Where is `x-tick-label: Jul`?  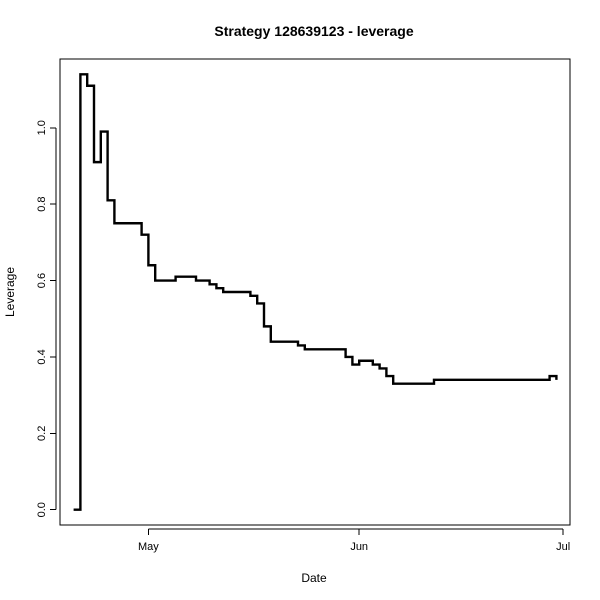 x-tick-label: Jul is located at coordinates (563, 547).